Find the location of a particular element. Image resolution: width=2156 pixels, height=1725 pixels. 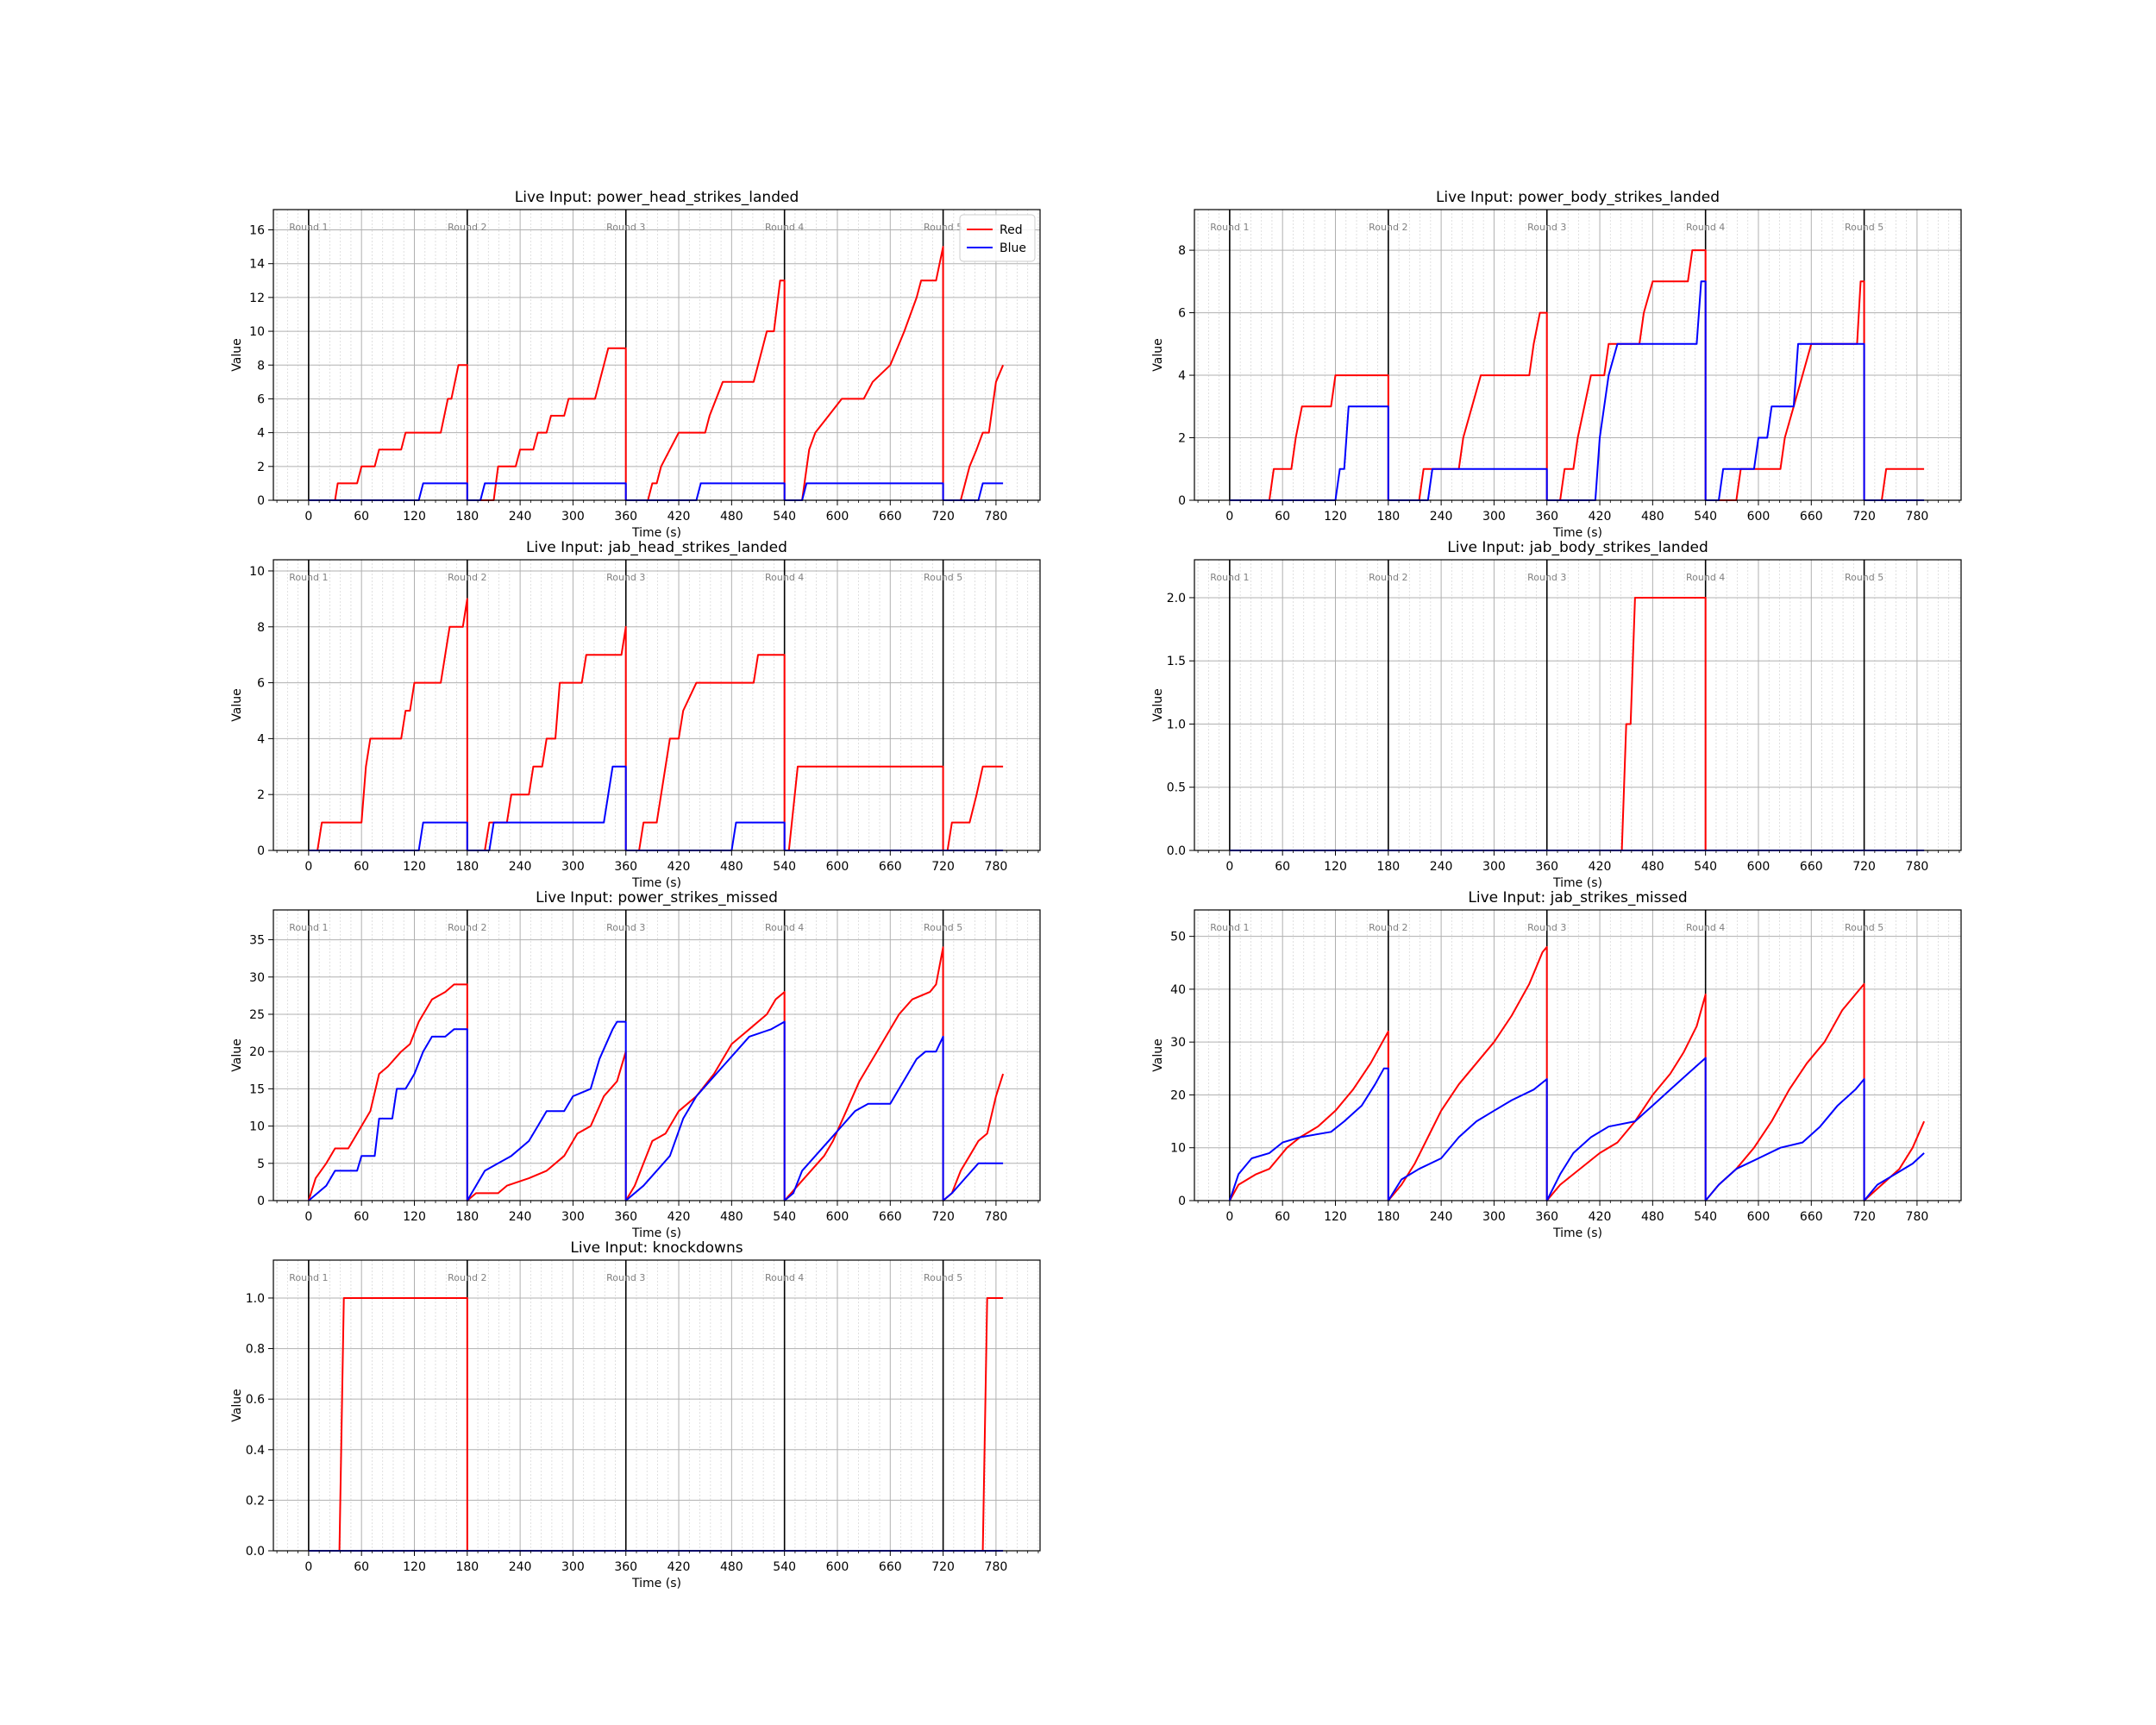

y-tick-label: 2 is located at coordinates (1182, 439).